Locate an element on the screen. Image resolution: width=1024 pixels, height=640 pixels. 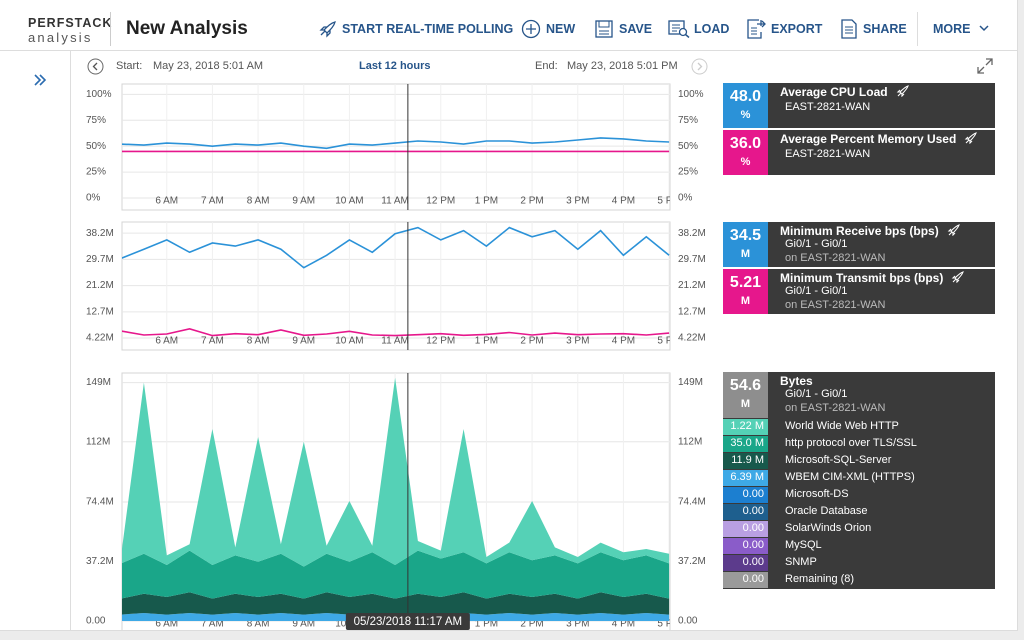
y2-tick-label: 112M is located at coordinates (690, 441).